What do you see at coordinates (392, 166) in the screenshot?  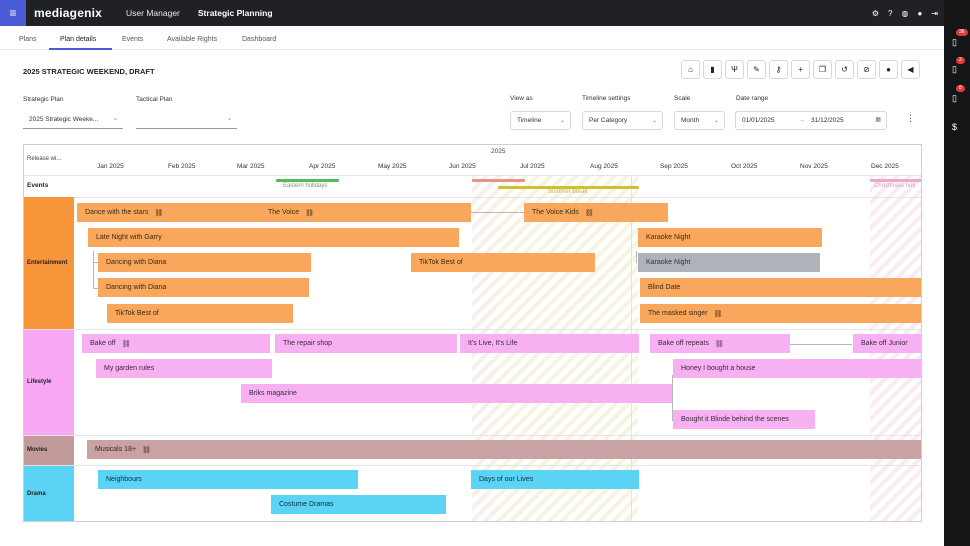 I see `month-label: May 2025` at bounding box center [392, 166].